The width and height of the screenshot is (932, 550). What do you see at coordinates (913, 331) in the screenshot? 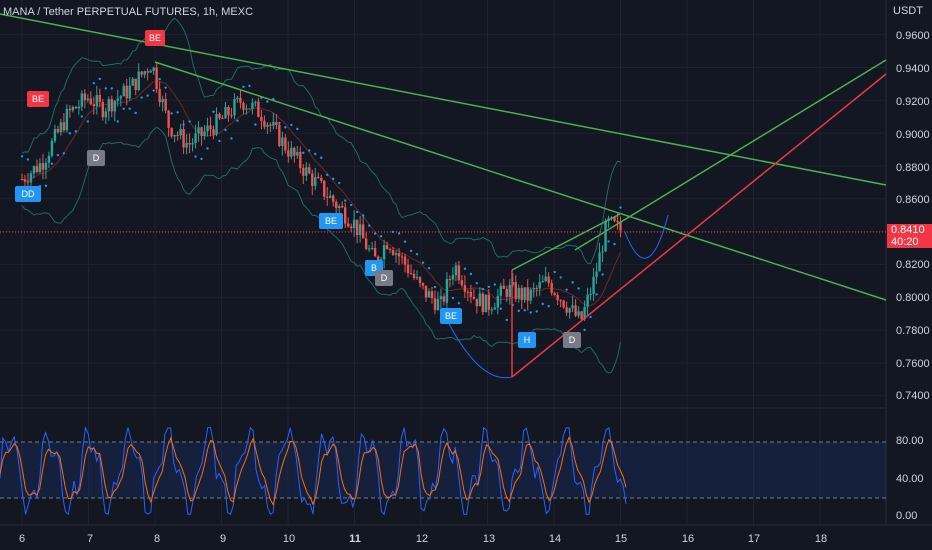
I see `price-tick: 0.7800` at bounding box center [913, 331].